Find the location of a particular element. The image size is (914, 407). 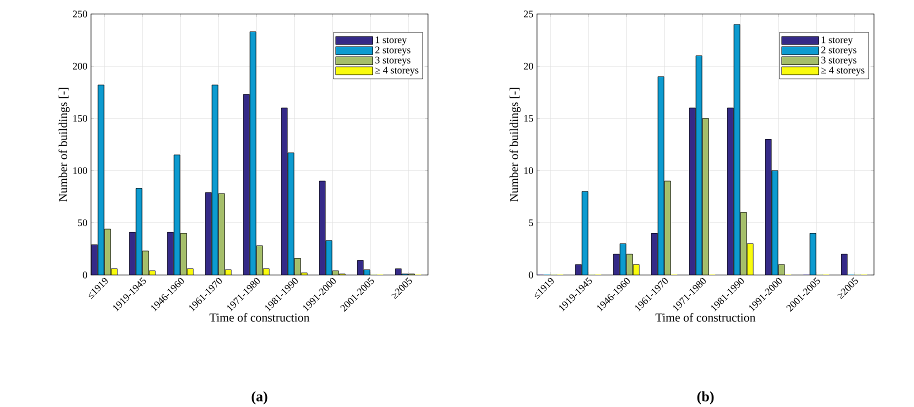

text: (a) is located at coordinates (260, 397).